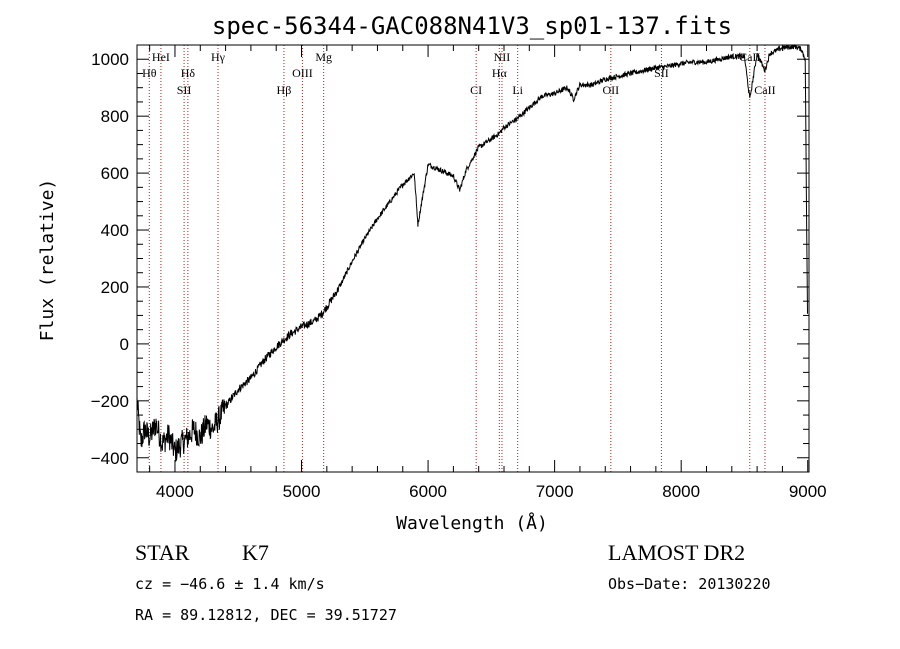 The image size is (900, 649). Describe the element at coordinates (110, 401) in the screenshot. I see `y-tick-label: −200` at that location.